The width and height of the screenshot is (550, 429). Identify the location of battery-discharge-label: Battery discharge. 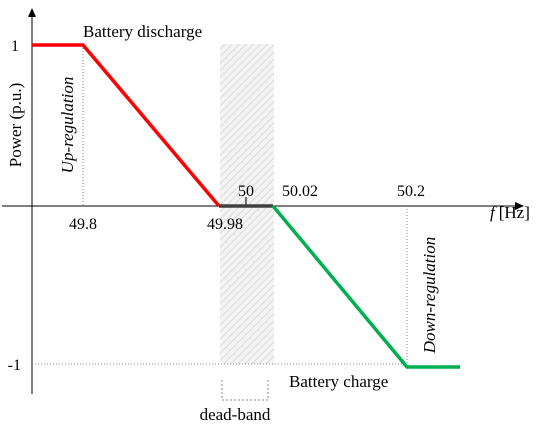
(142, 31).